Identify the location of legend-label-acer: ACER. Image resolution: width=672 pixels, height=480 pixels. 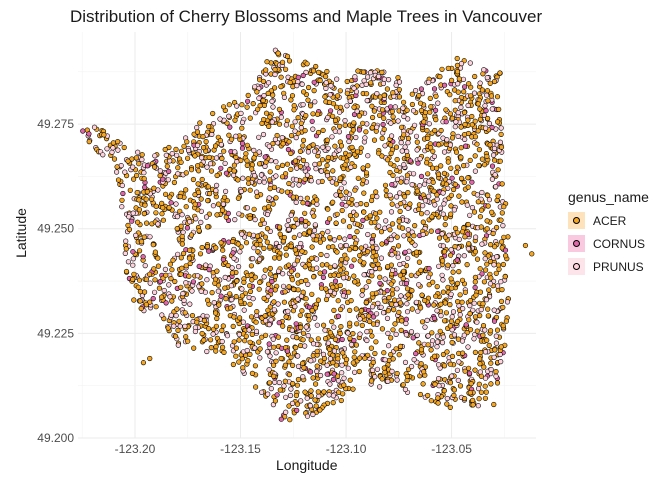
(610, 220).